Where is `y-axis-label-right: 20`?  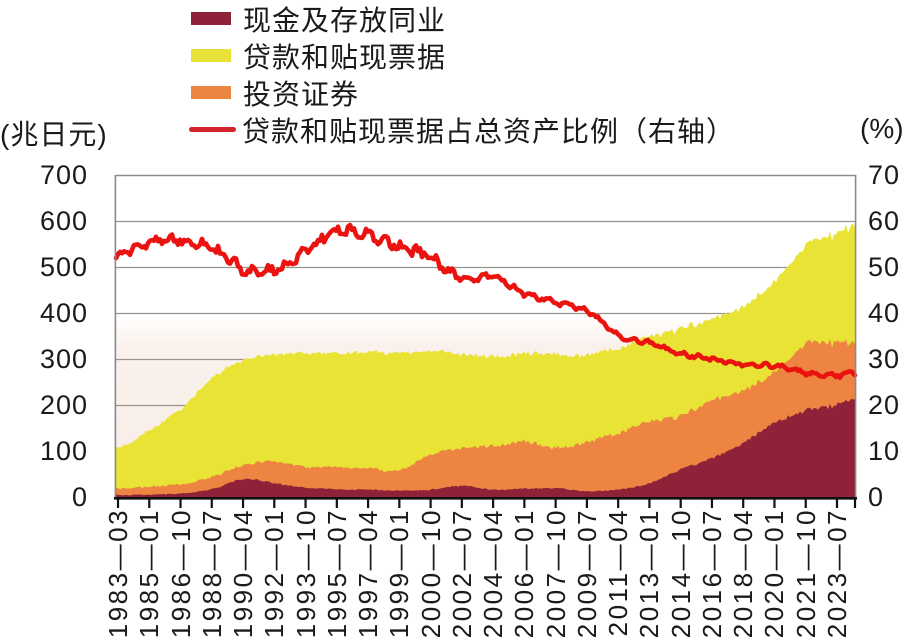 y-axis-label-right: 20 is located at coordinates (884, 405).